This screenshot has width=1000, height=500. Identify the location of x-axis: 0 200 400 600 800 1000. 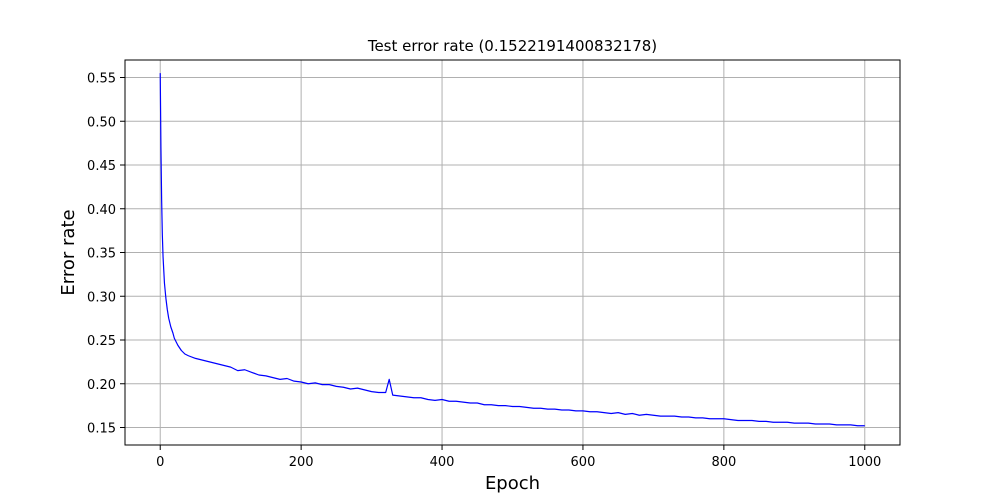
(518, 457).